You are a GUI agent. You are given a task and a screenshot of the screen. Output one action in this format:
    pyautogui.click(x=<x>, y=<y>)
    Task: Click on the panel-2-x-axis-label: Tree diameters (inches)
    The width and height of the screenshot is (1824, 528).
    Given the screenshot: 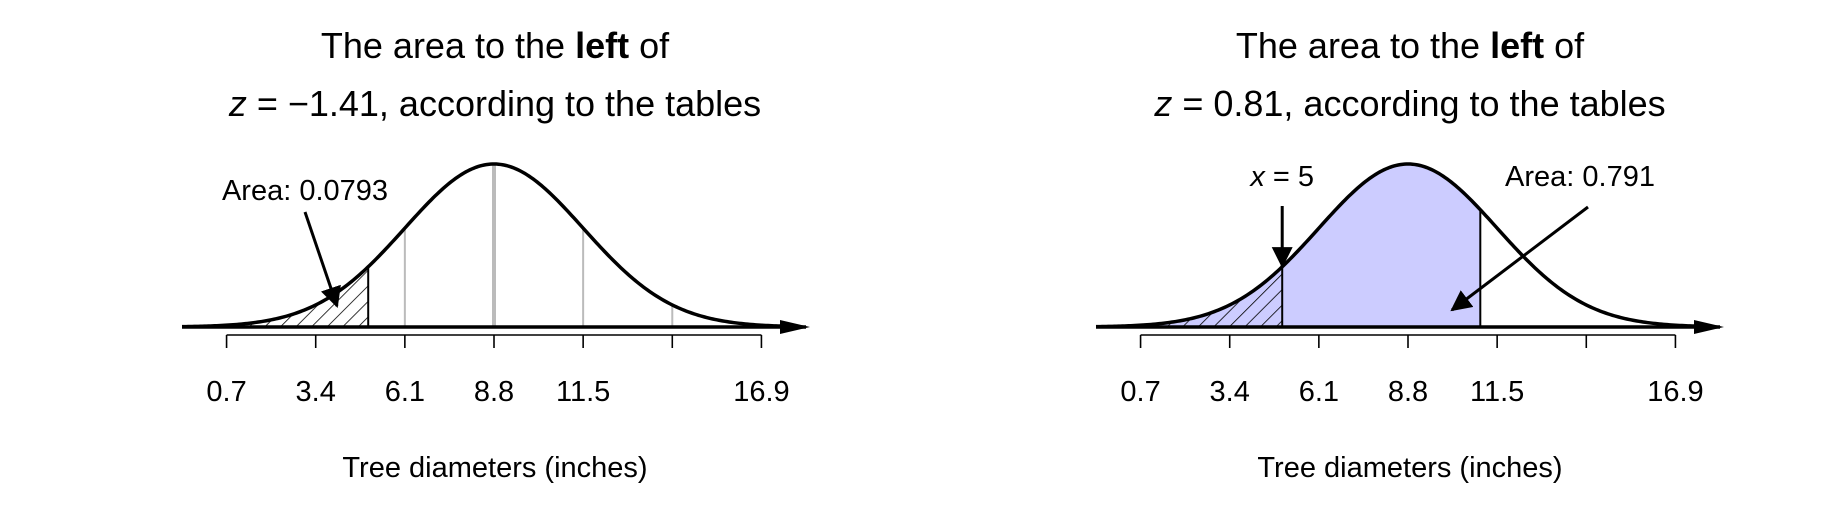 What is the action you would take?
    pyautogui.click(x=1409, y=468)
    